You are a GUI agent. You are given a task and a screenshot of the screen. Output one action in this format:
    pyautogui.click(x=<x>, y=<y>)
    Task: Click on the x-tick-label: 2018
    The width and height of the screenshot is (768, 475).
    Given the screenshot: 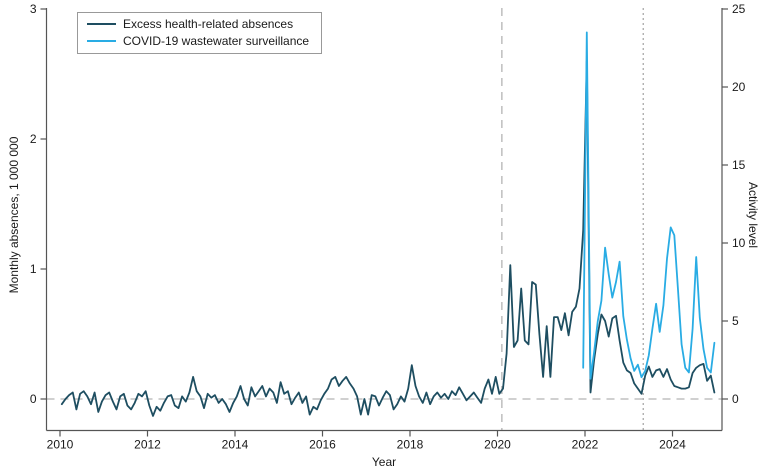 What is the action you would take?
    pyautogui.click(x=410, y=445)
    